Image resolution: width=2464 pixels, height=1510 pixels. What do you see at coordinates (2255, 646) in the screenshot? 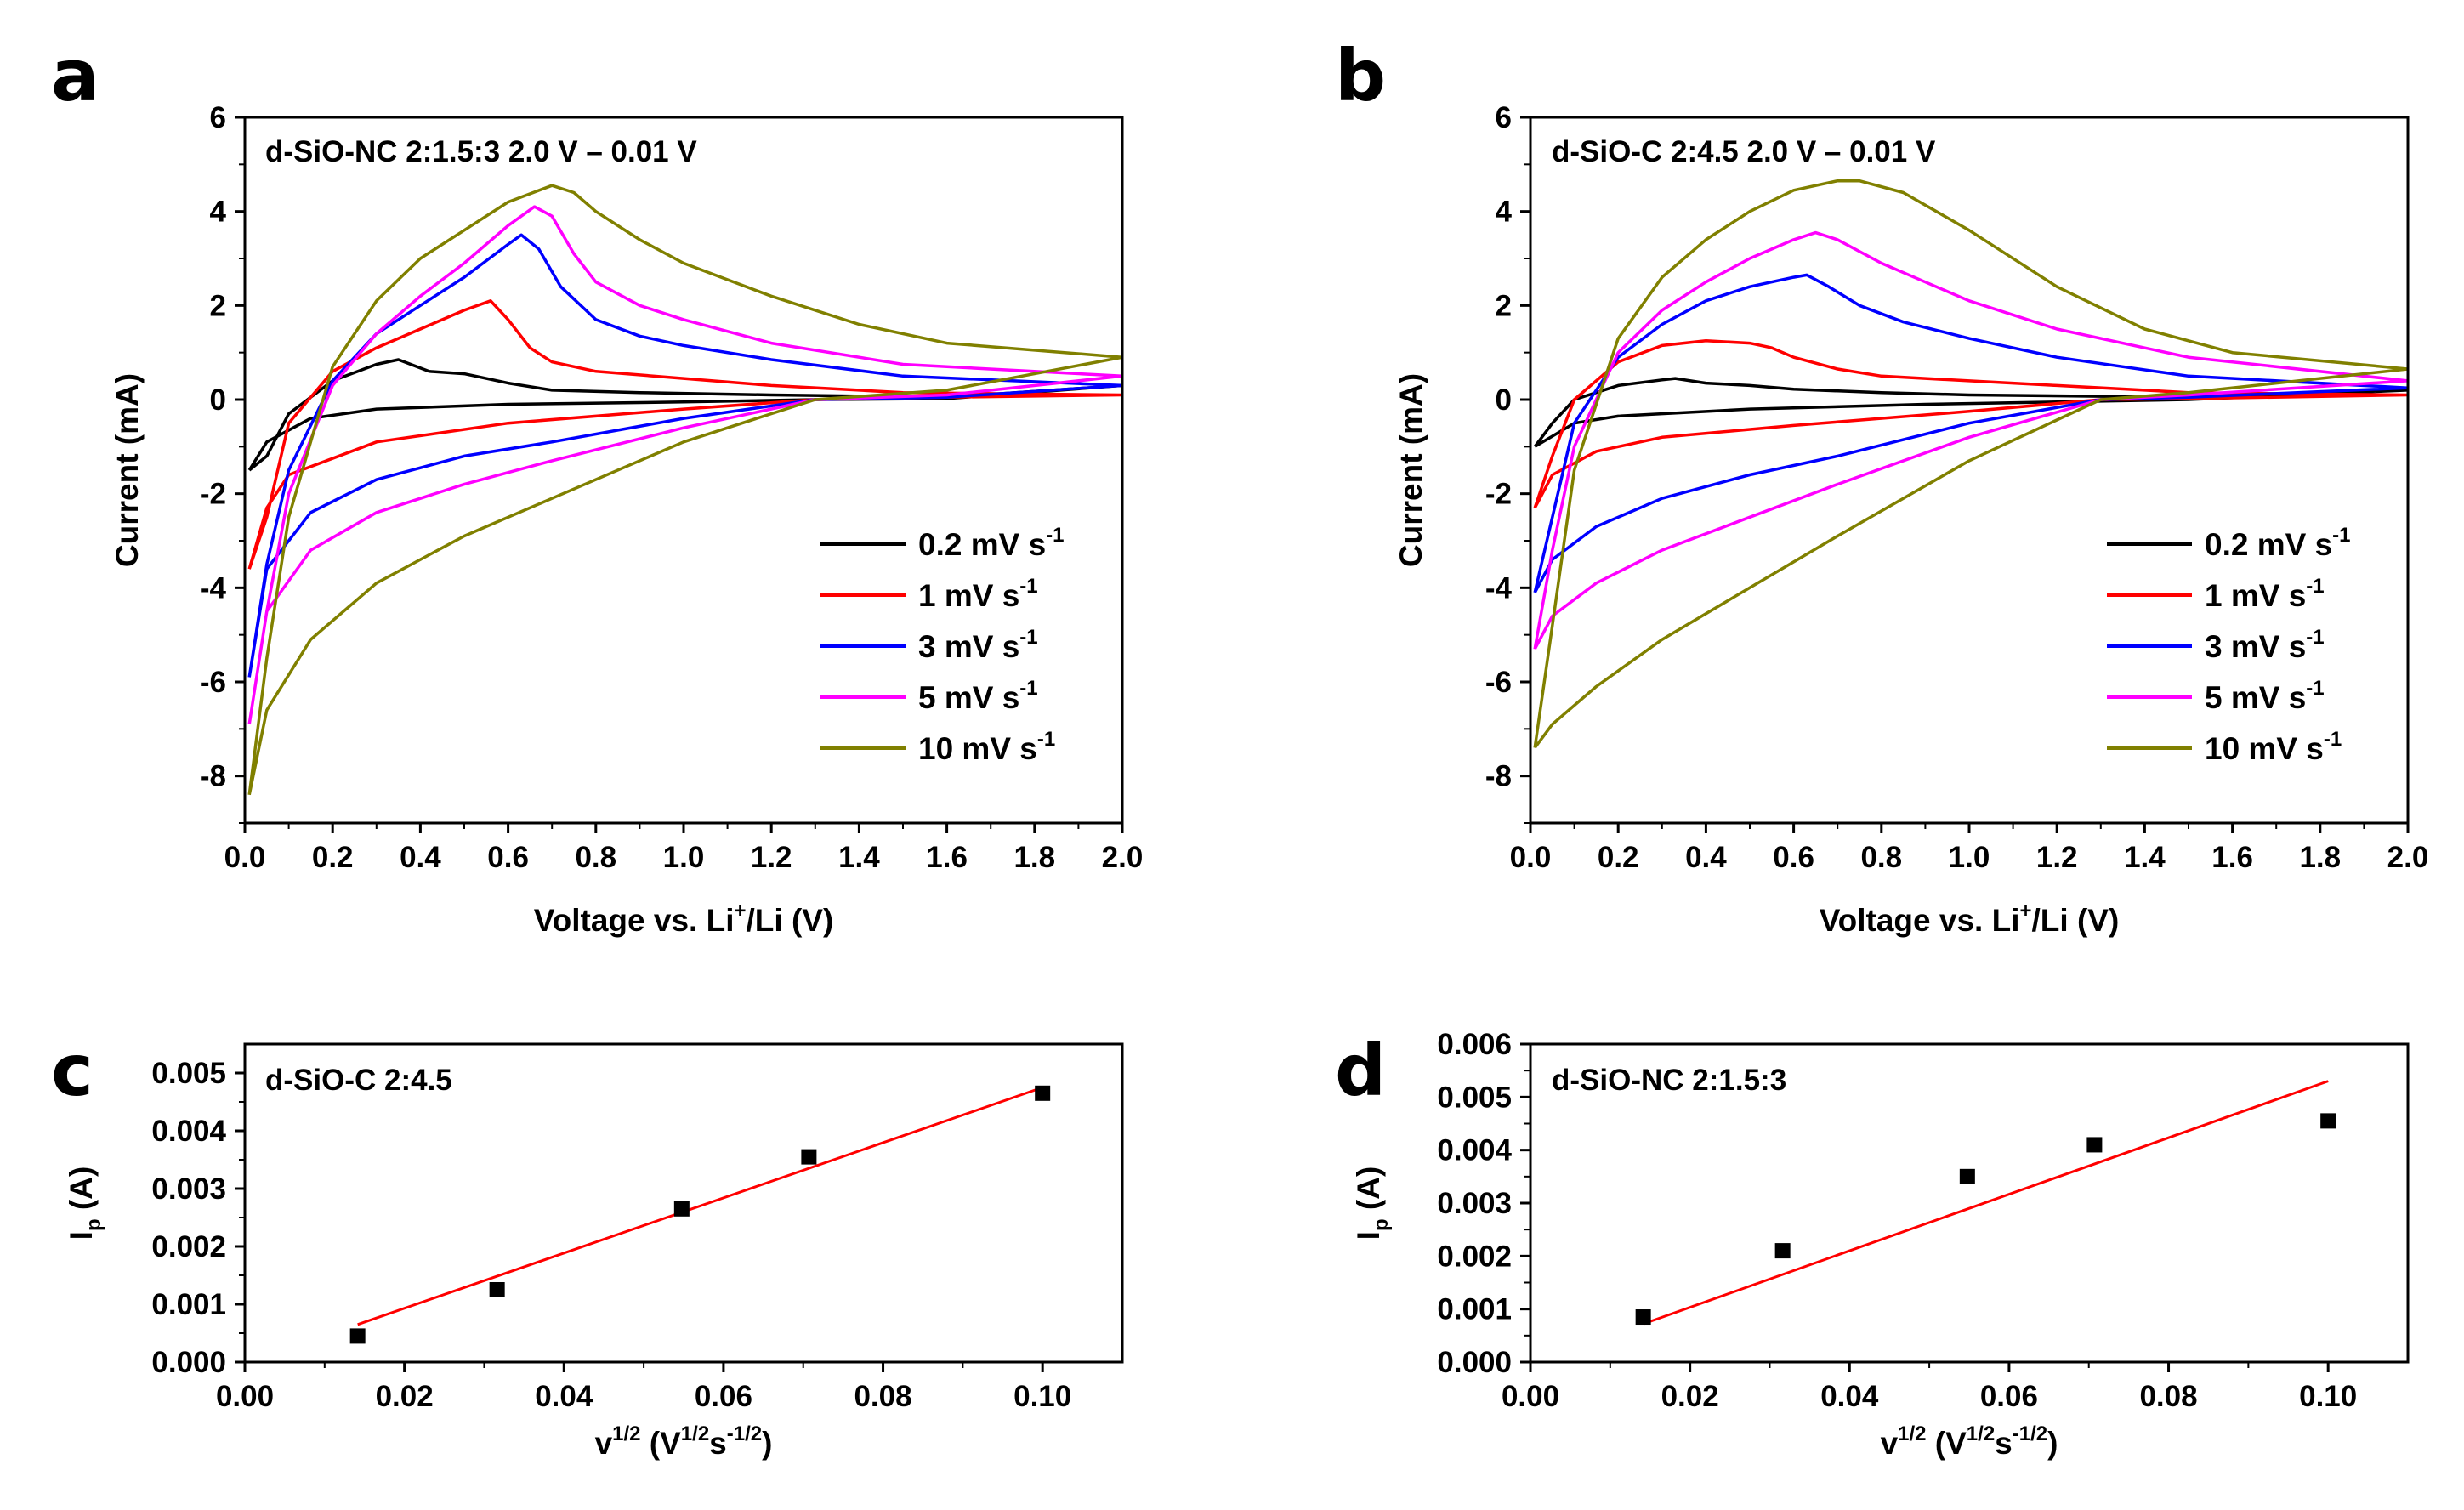
I see `legend-label-text: 3 mV s` at bounding box center [2255, 646].